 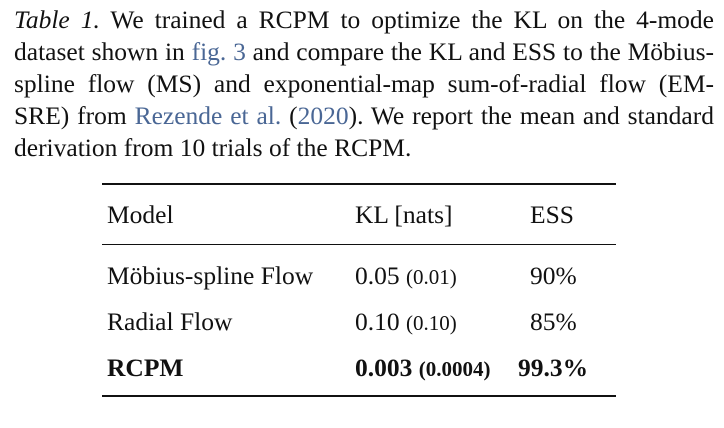 I want to click on ess-cell: 99.3%, so click(x=553, y=367).